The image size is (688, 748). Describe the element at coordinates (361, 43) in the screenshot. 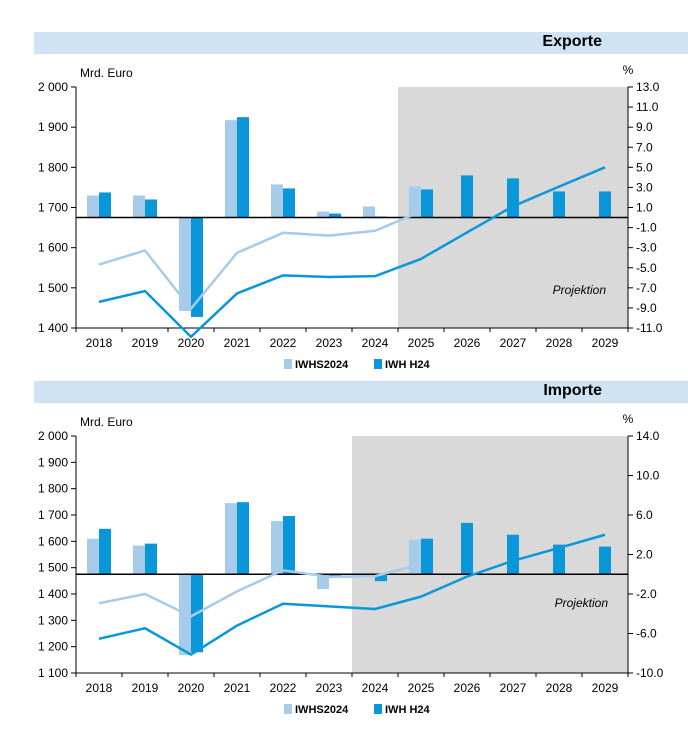

I see `exports-title-bar: Exporte` at that location.